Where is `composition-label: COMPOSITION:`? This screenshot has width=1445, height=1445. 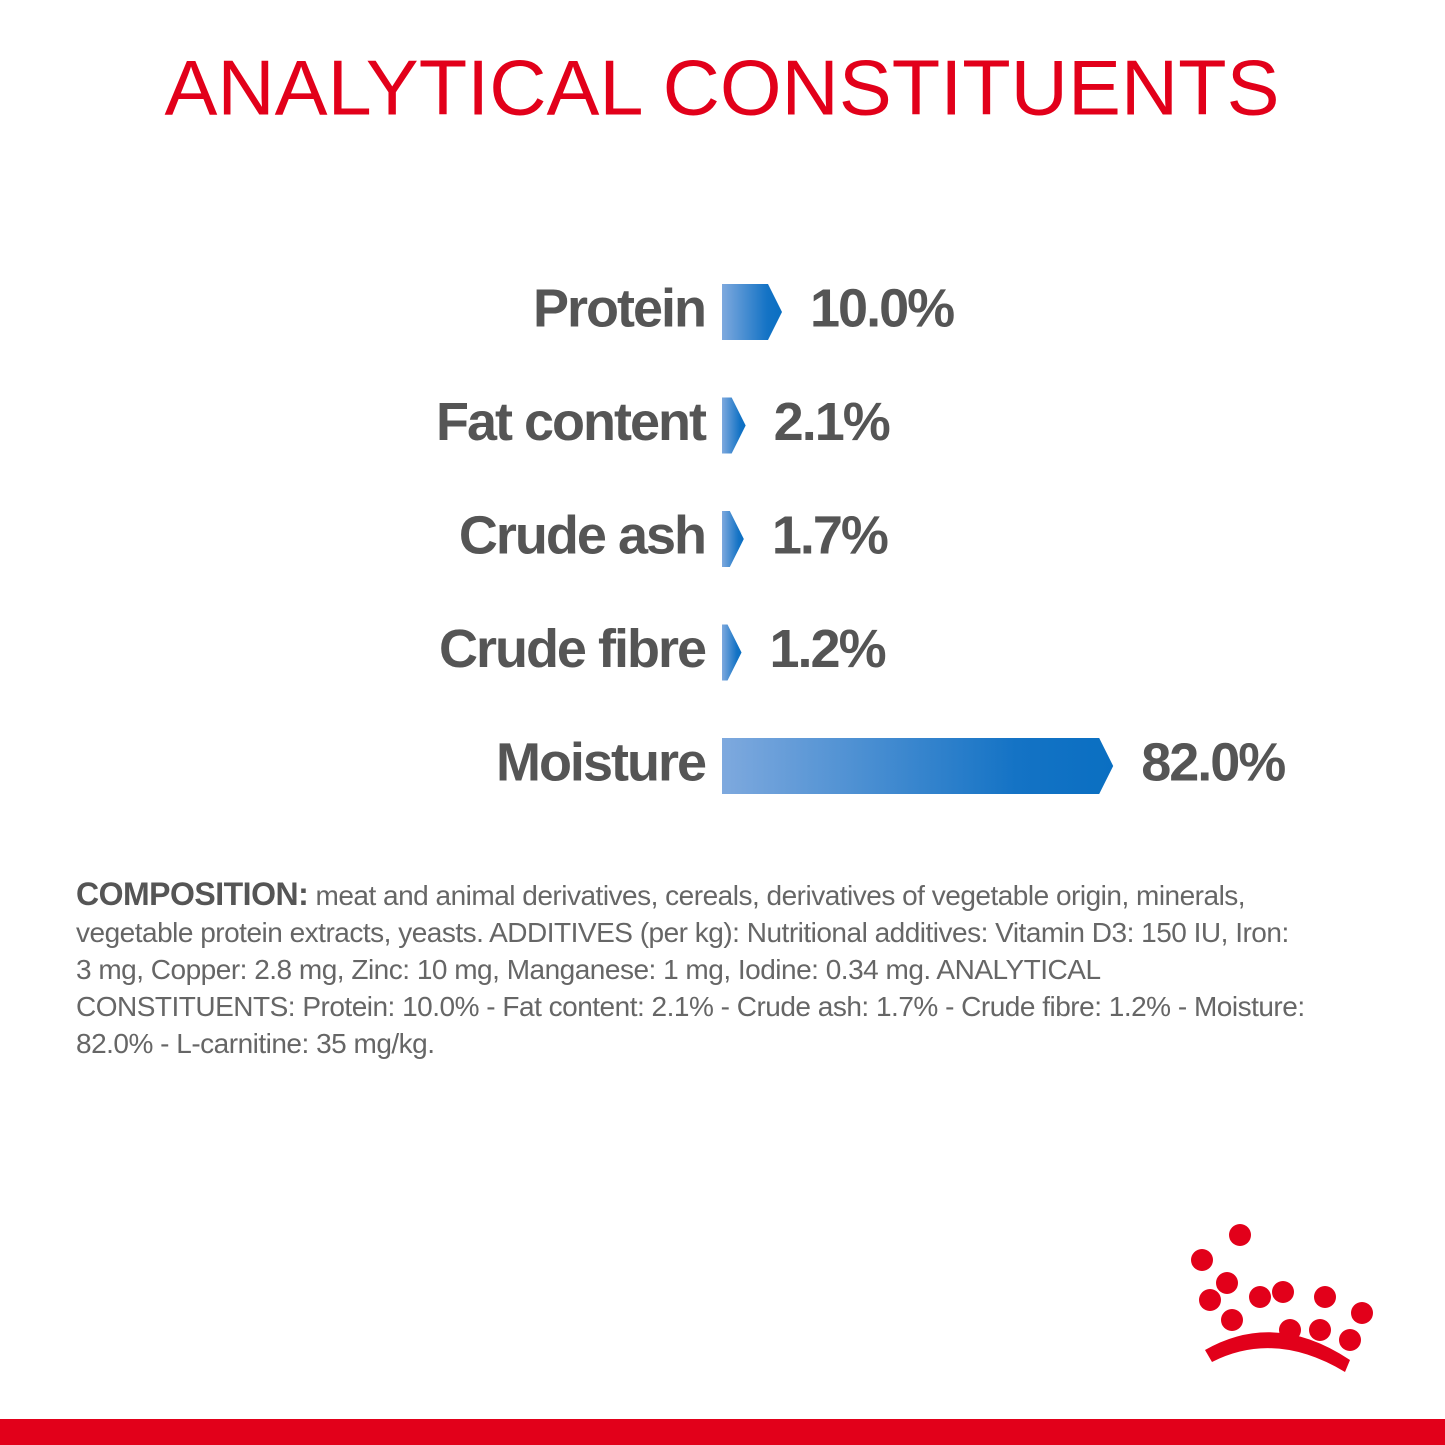
composition-label: COMPOSITION: is located at coordinates (192, 894).